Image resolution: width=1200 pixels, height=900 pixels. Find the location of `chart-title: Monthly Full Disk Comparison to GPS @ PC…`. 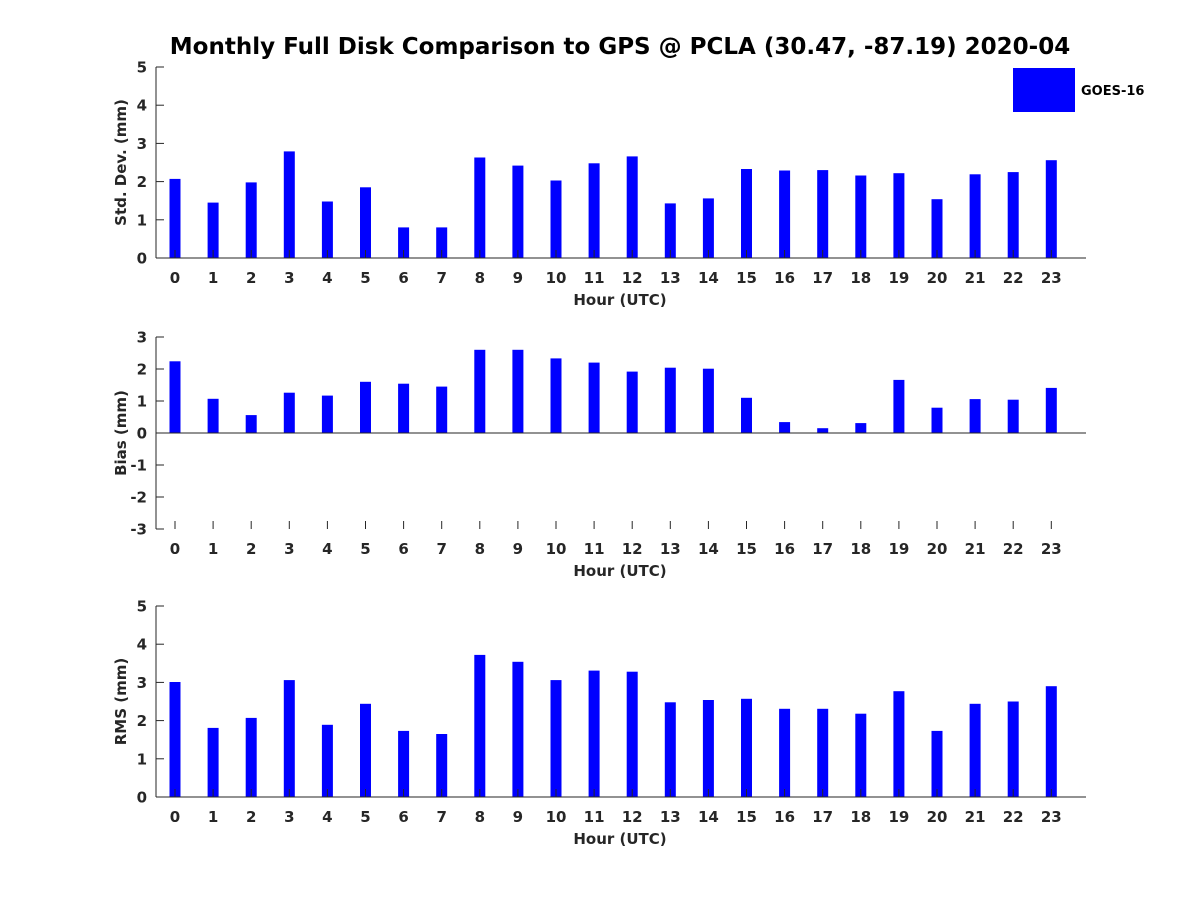

chart-title: Monthly Full Disk Comparison to GPS @ PC… is located at coordinates (620, 47).